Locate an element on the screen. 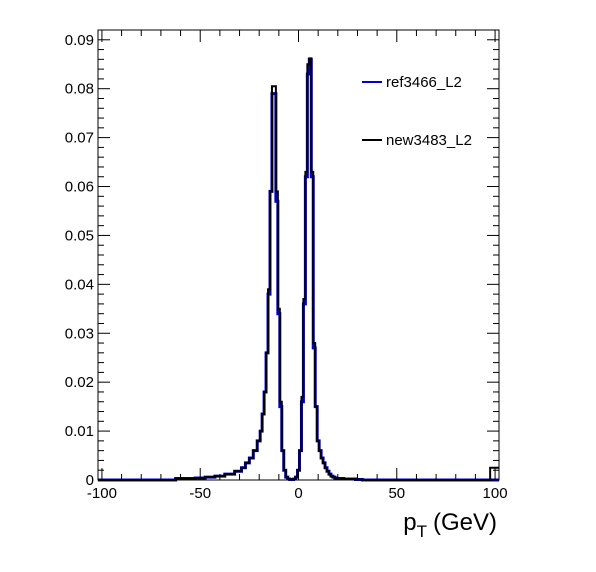  y-tick-label: 0.08 is located at coordinates (79, 89).